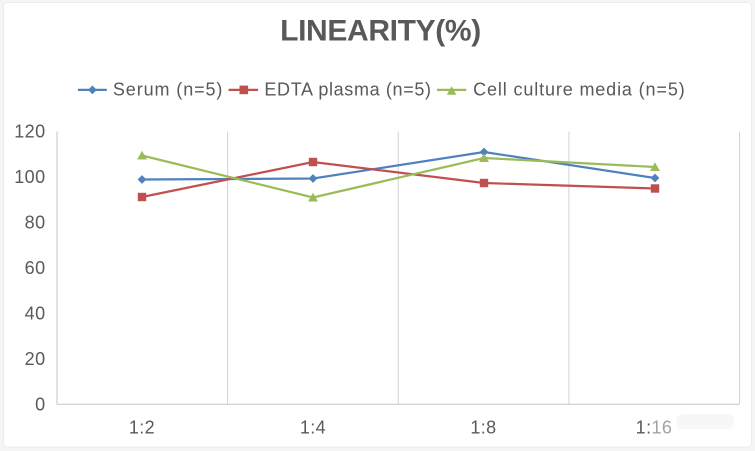  Describe the element at coordinates (29, 177) in the screenshot. I see `svg-text: 100` at that location.